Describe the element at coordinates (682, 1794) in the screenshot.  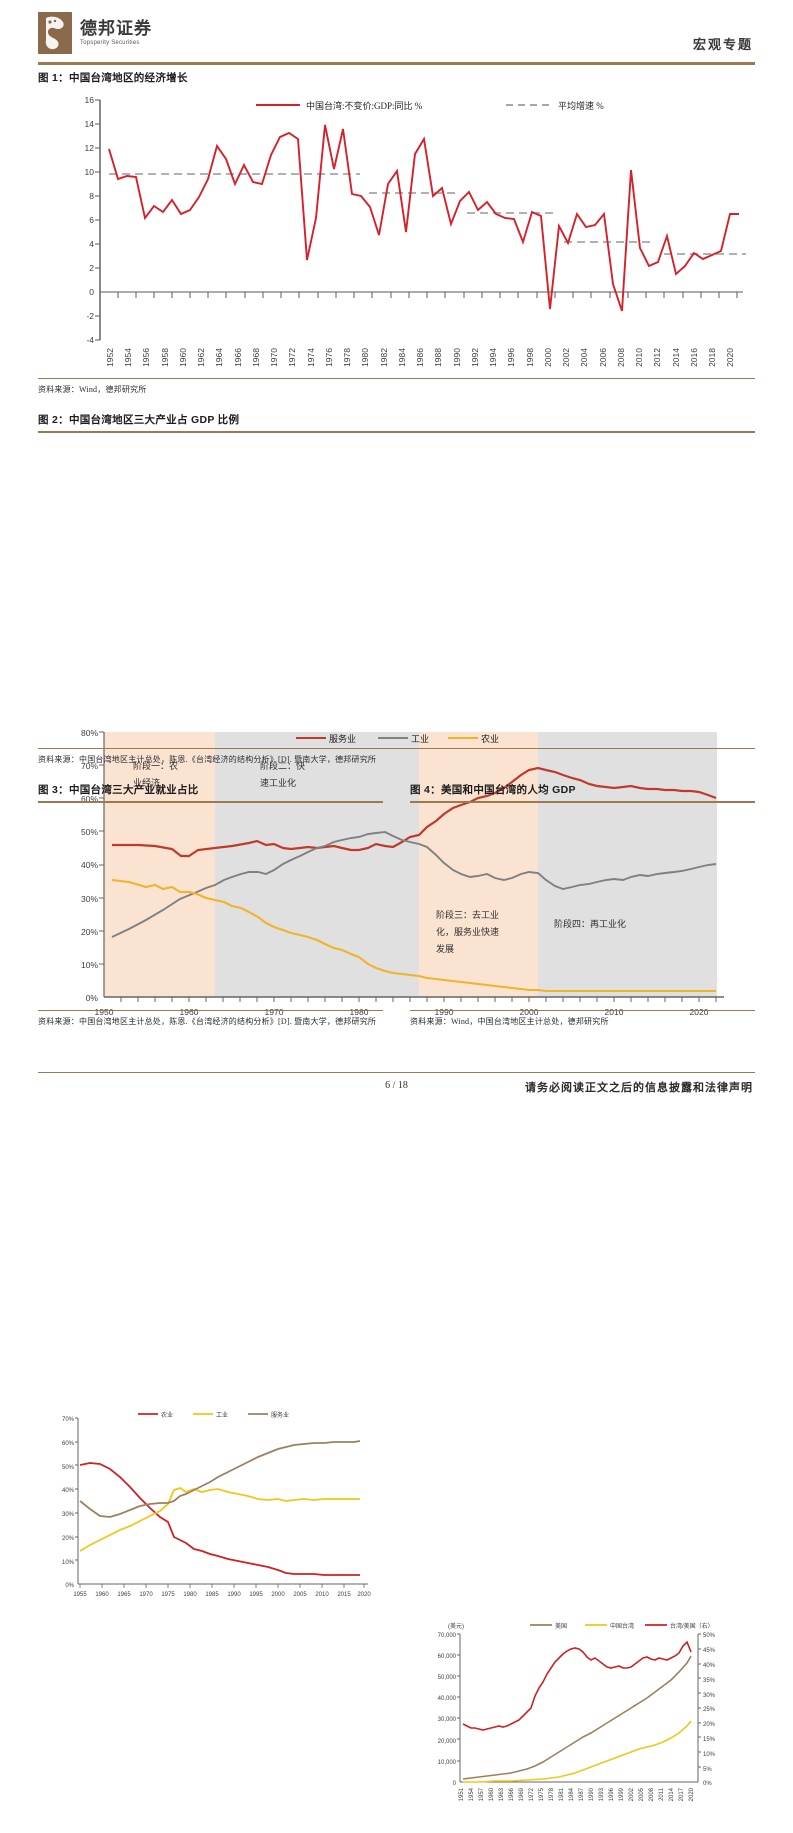
I see `svg-text: 2017` at that location.